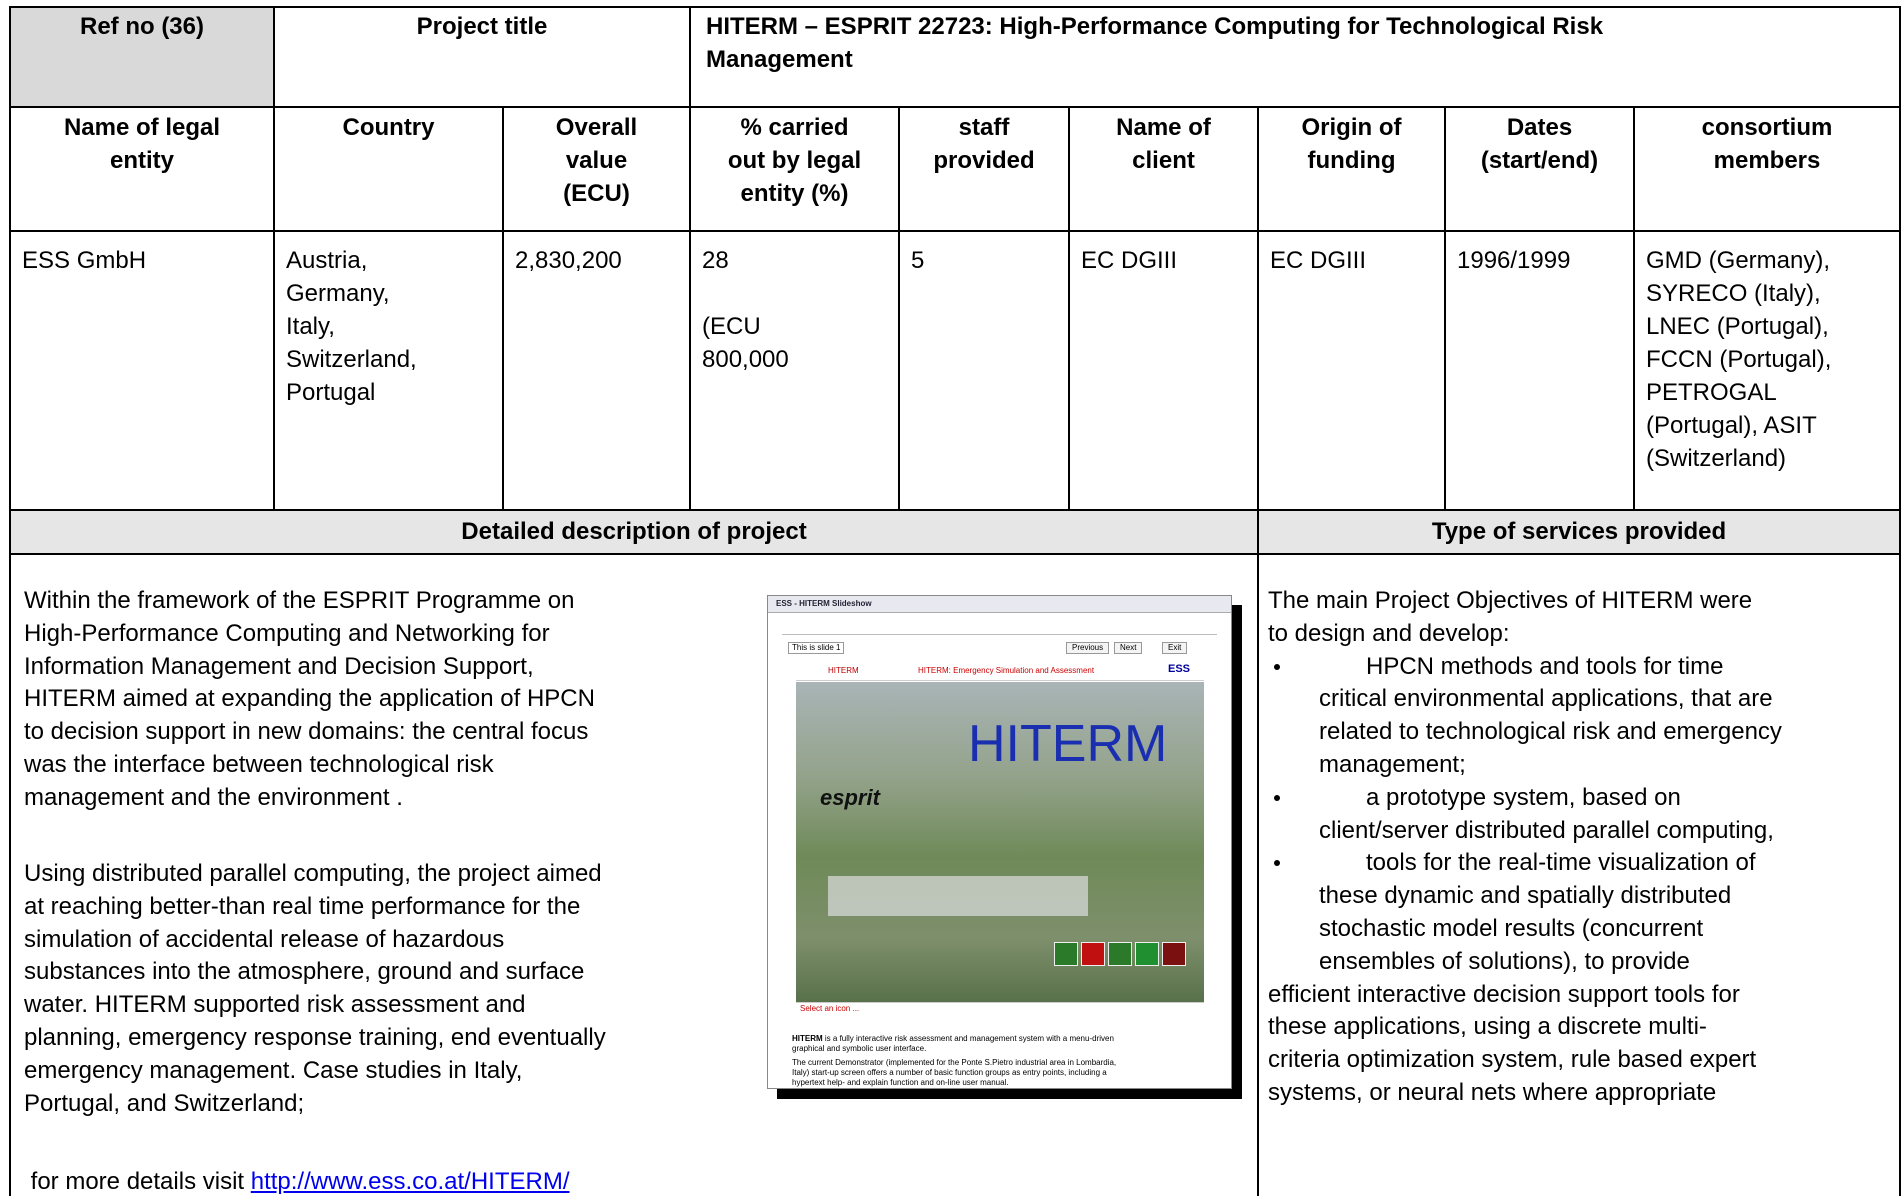  I want to click on bullet-line: these dynamic and spatially distributed, so click(1525, 896).